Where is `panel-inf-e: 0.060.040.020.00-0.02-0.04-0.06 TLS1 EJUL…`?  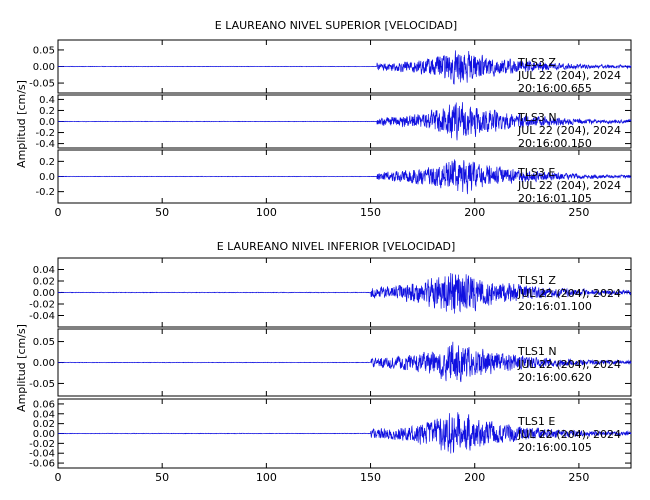
panel-inf-e: 0.060.040.020.00-0.02-0.04-0.06 TLS1 EJUL… is located at coordinates (330, 434).